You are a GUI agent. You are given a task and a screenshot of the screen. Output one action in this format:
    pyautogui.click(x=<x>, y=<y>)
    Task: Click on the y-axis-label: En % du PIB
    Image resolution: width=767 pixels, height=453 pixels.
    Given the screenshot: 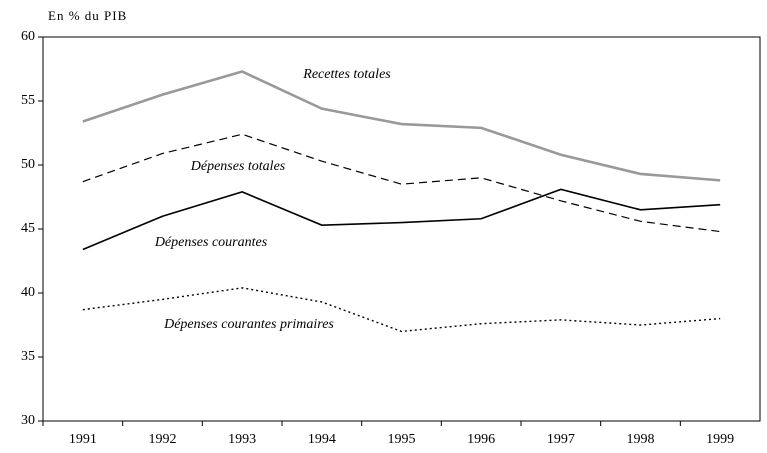 What is the action you would take?
    pyautogui.click(x=87, y=15)
    